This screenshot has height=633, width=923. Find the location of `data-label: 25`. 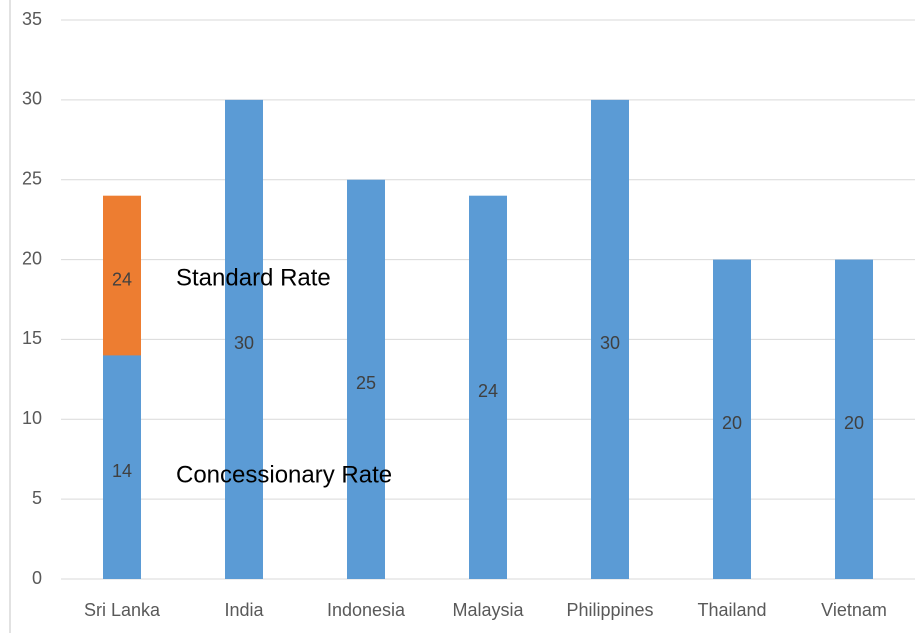

data-label: 25 is located at coordinates (366, 383).